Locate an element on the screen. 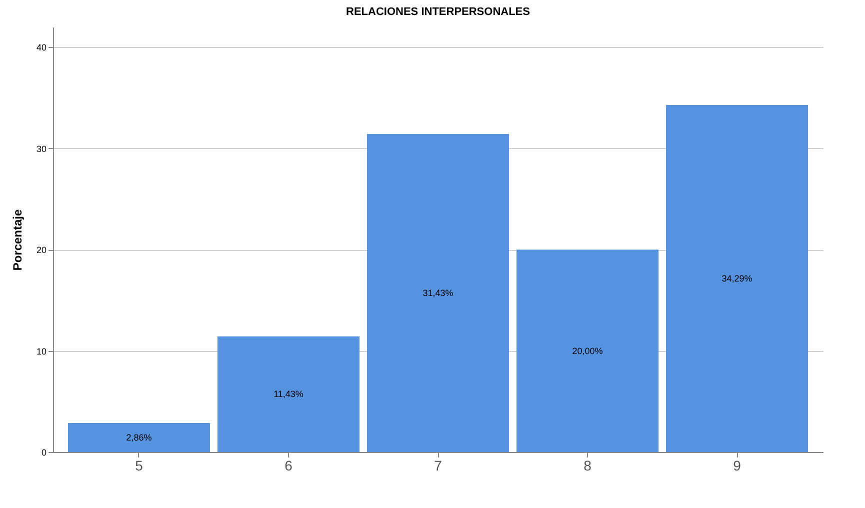 The image size is (865, 508). x-tick-label: 5 is located at coordinates (139, 466).